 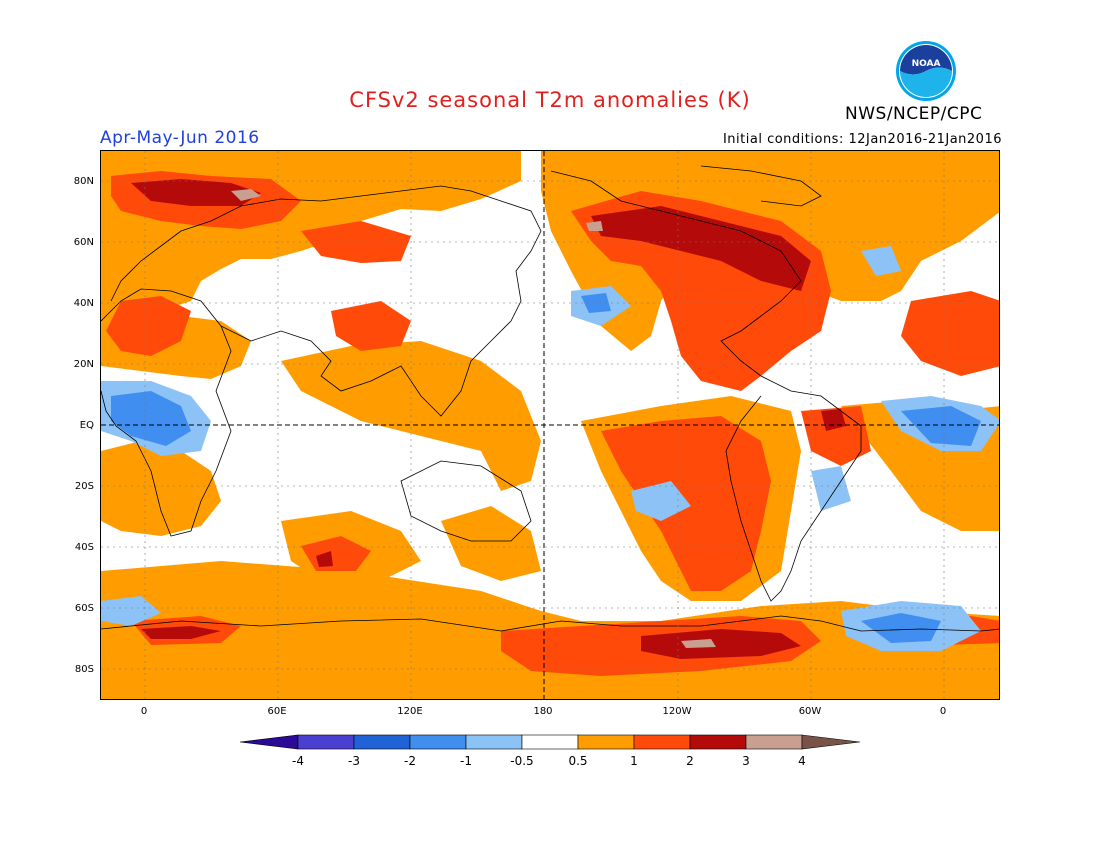 I want to click on organization-label: NWS/NCEP/CPC, so click(x=914, y=114).